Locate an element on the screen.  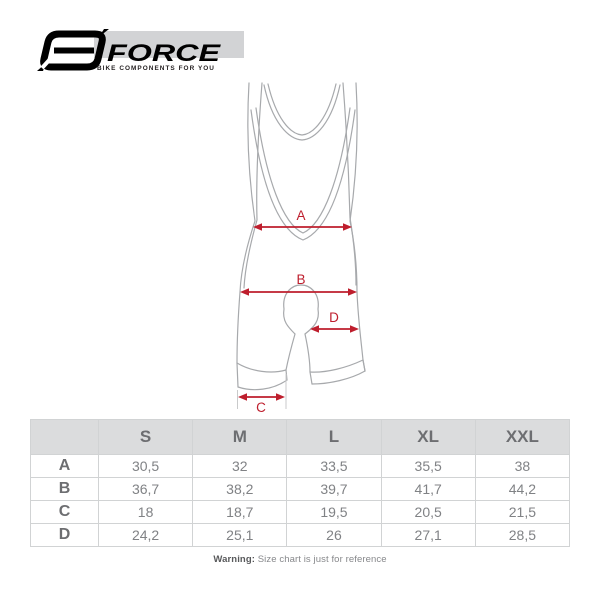
cell-value: 28,5 is located at coordinates (522, 535).